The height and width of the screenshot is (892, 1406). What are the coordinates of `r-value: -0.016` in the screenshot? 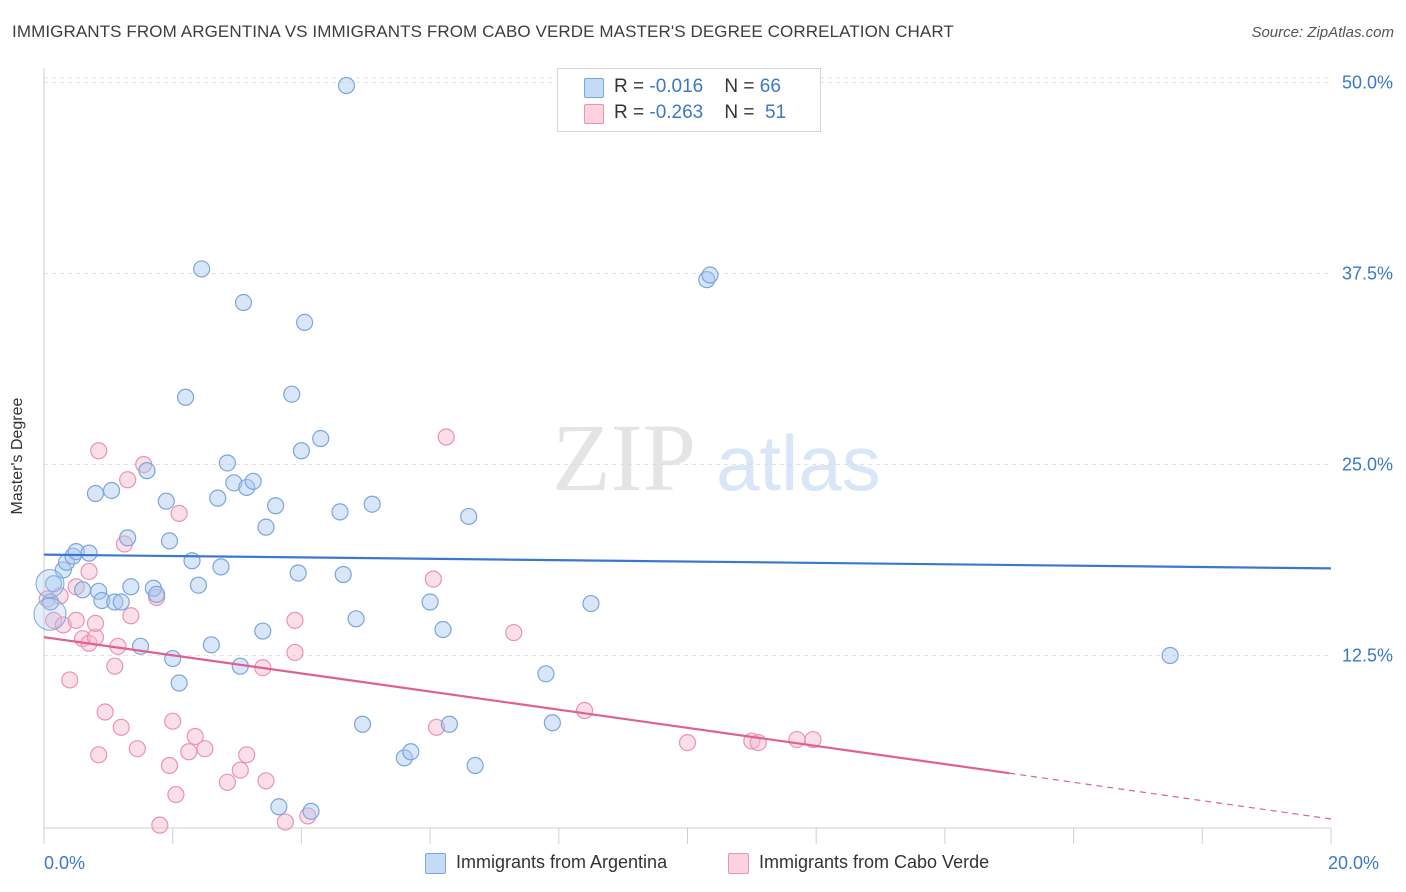 It's located at (676, 86).